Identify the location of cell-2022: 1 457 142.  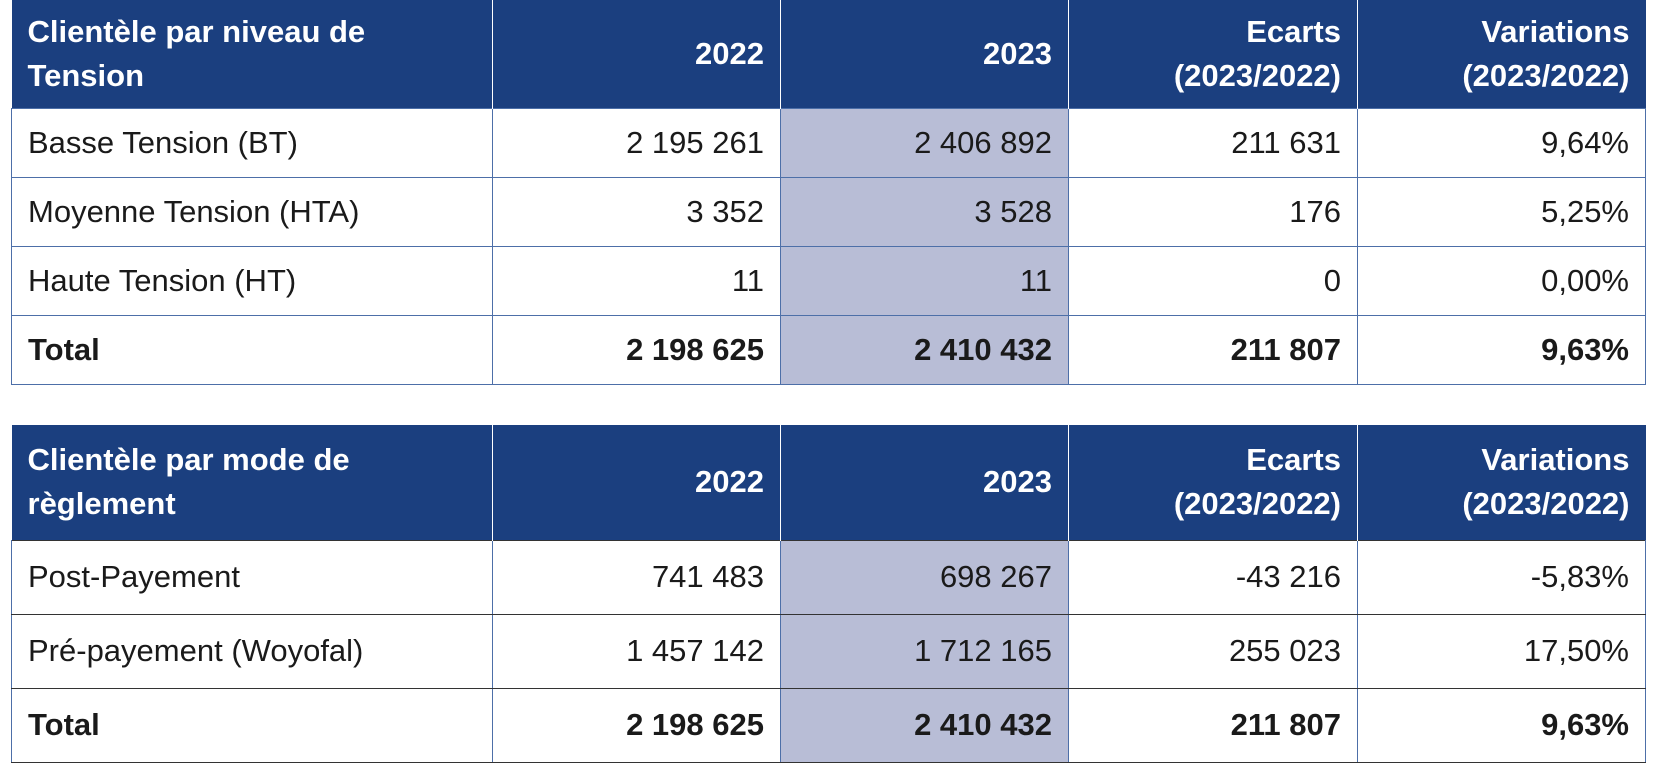
(636, 651).